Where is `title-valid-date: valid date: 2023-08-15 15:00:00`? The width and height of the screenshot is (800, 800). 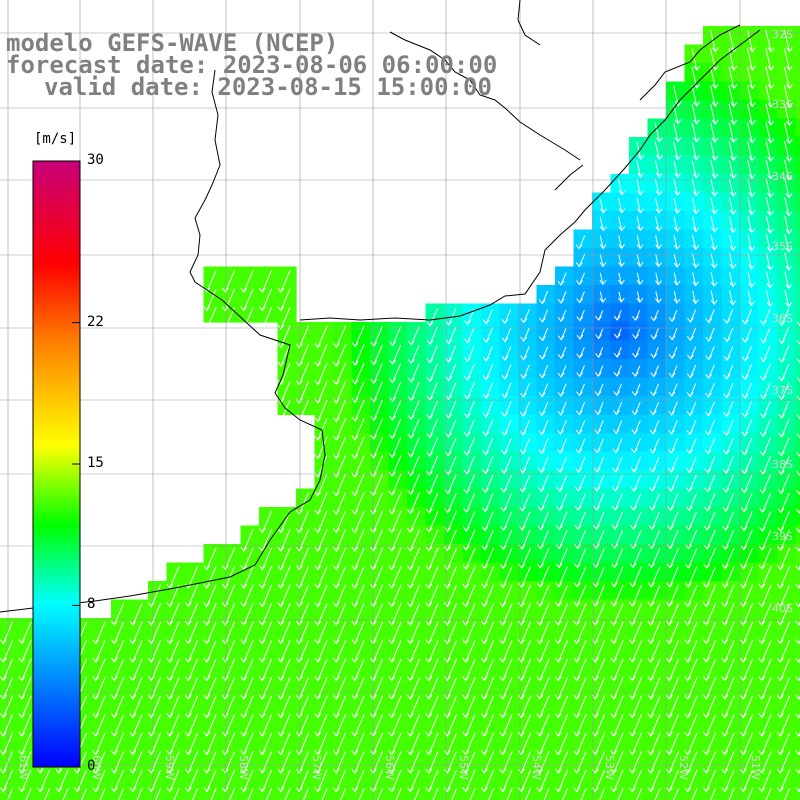 title-valid-date: valid date: 2023-08-15 15:00:00 is located at coordinates (268, 87).